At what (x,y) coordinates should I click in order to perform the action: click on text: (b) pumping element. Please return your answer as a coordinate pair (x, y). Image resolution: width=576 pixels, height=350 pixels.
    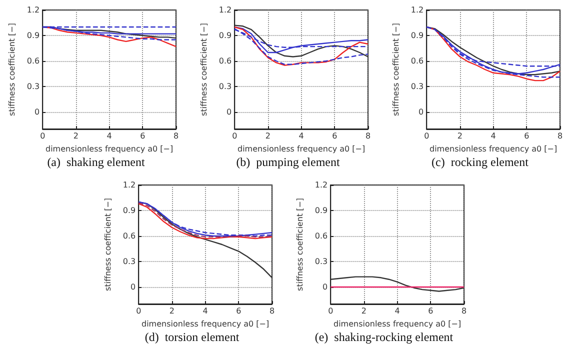
    Looking at the image, I should click on (288, 162).